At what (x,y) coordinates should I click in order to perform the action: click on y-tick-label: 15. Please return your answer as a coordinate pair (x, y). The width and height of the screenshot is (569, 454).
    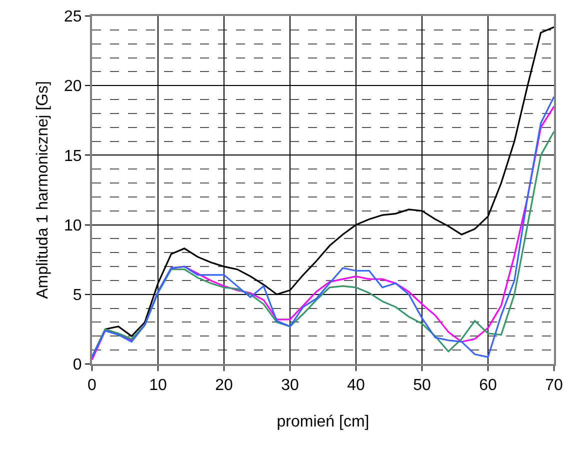
    Looking at the image, I should click on (73, 156).